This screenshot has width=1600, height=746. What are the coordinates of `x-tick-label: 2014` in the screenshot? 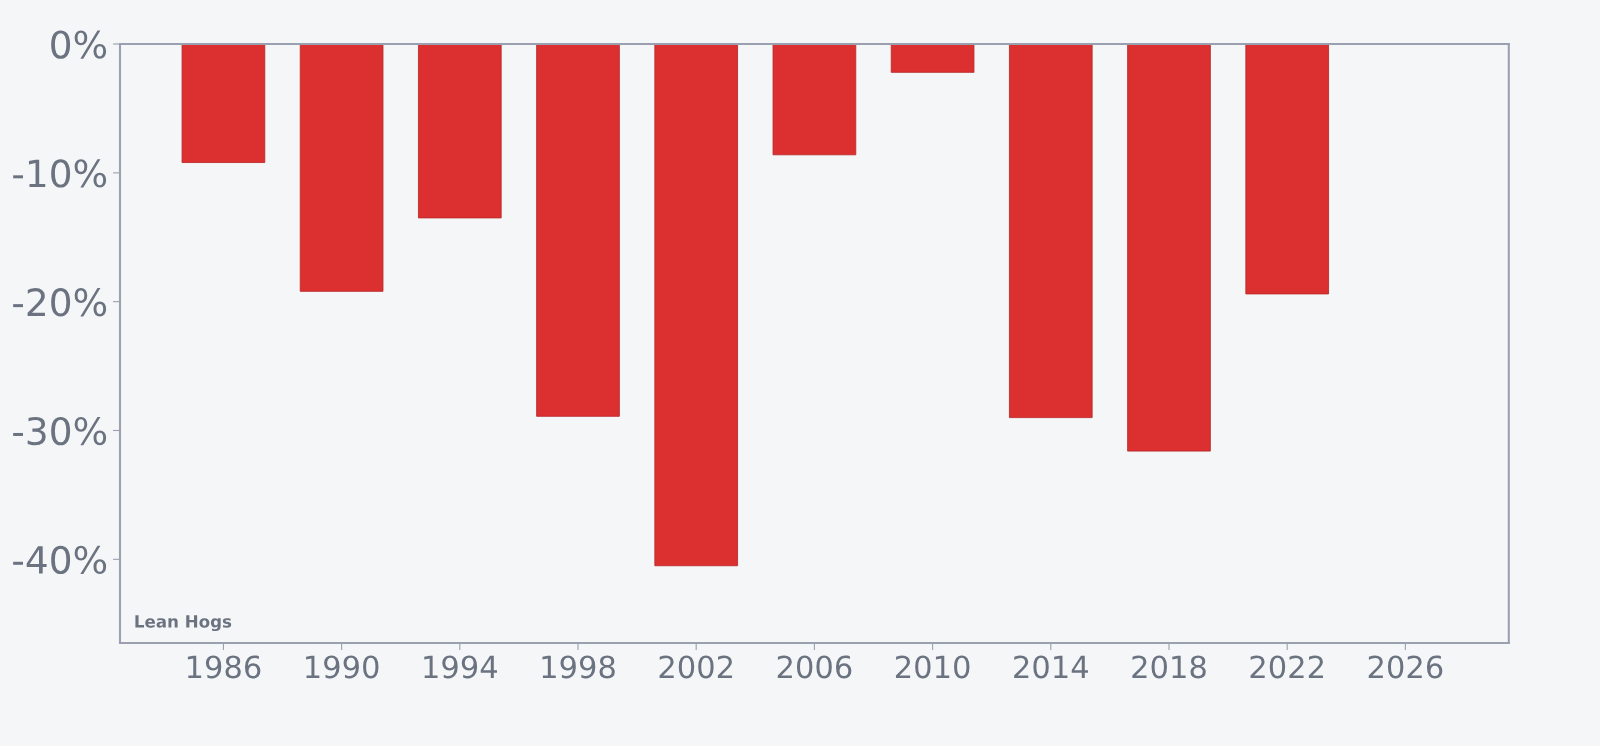 It's located at (1051, 667).